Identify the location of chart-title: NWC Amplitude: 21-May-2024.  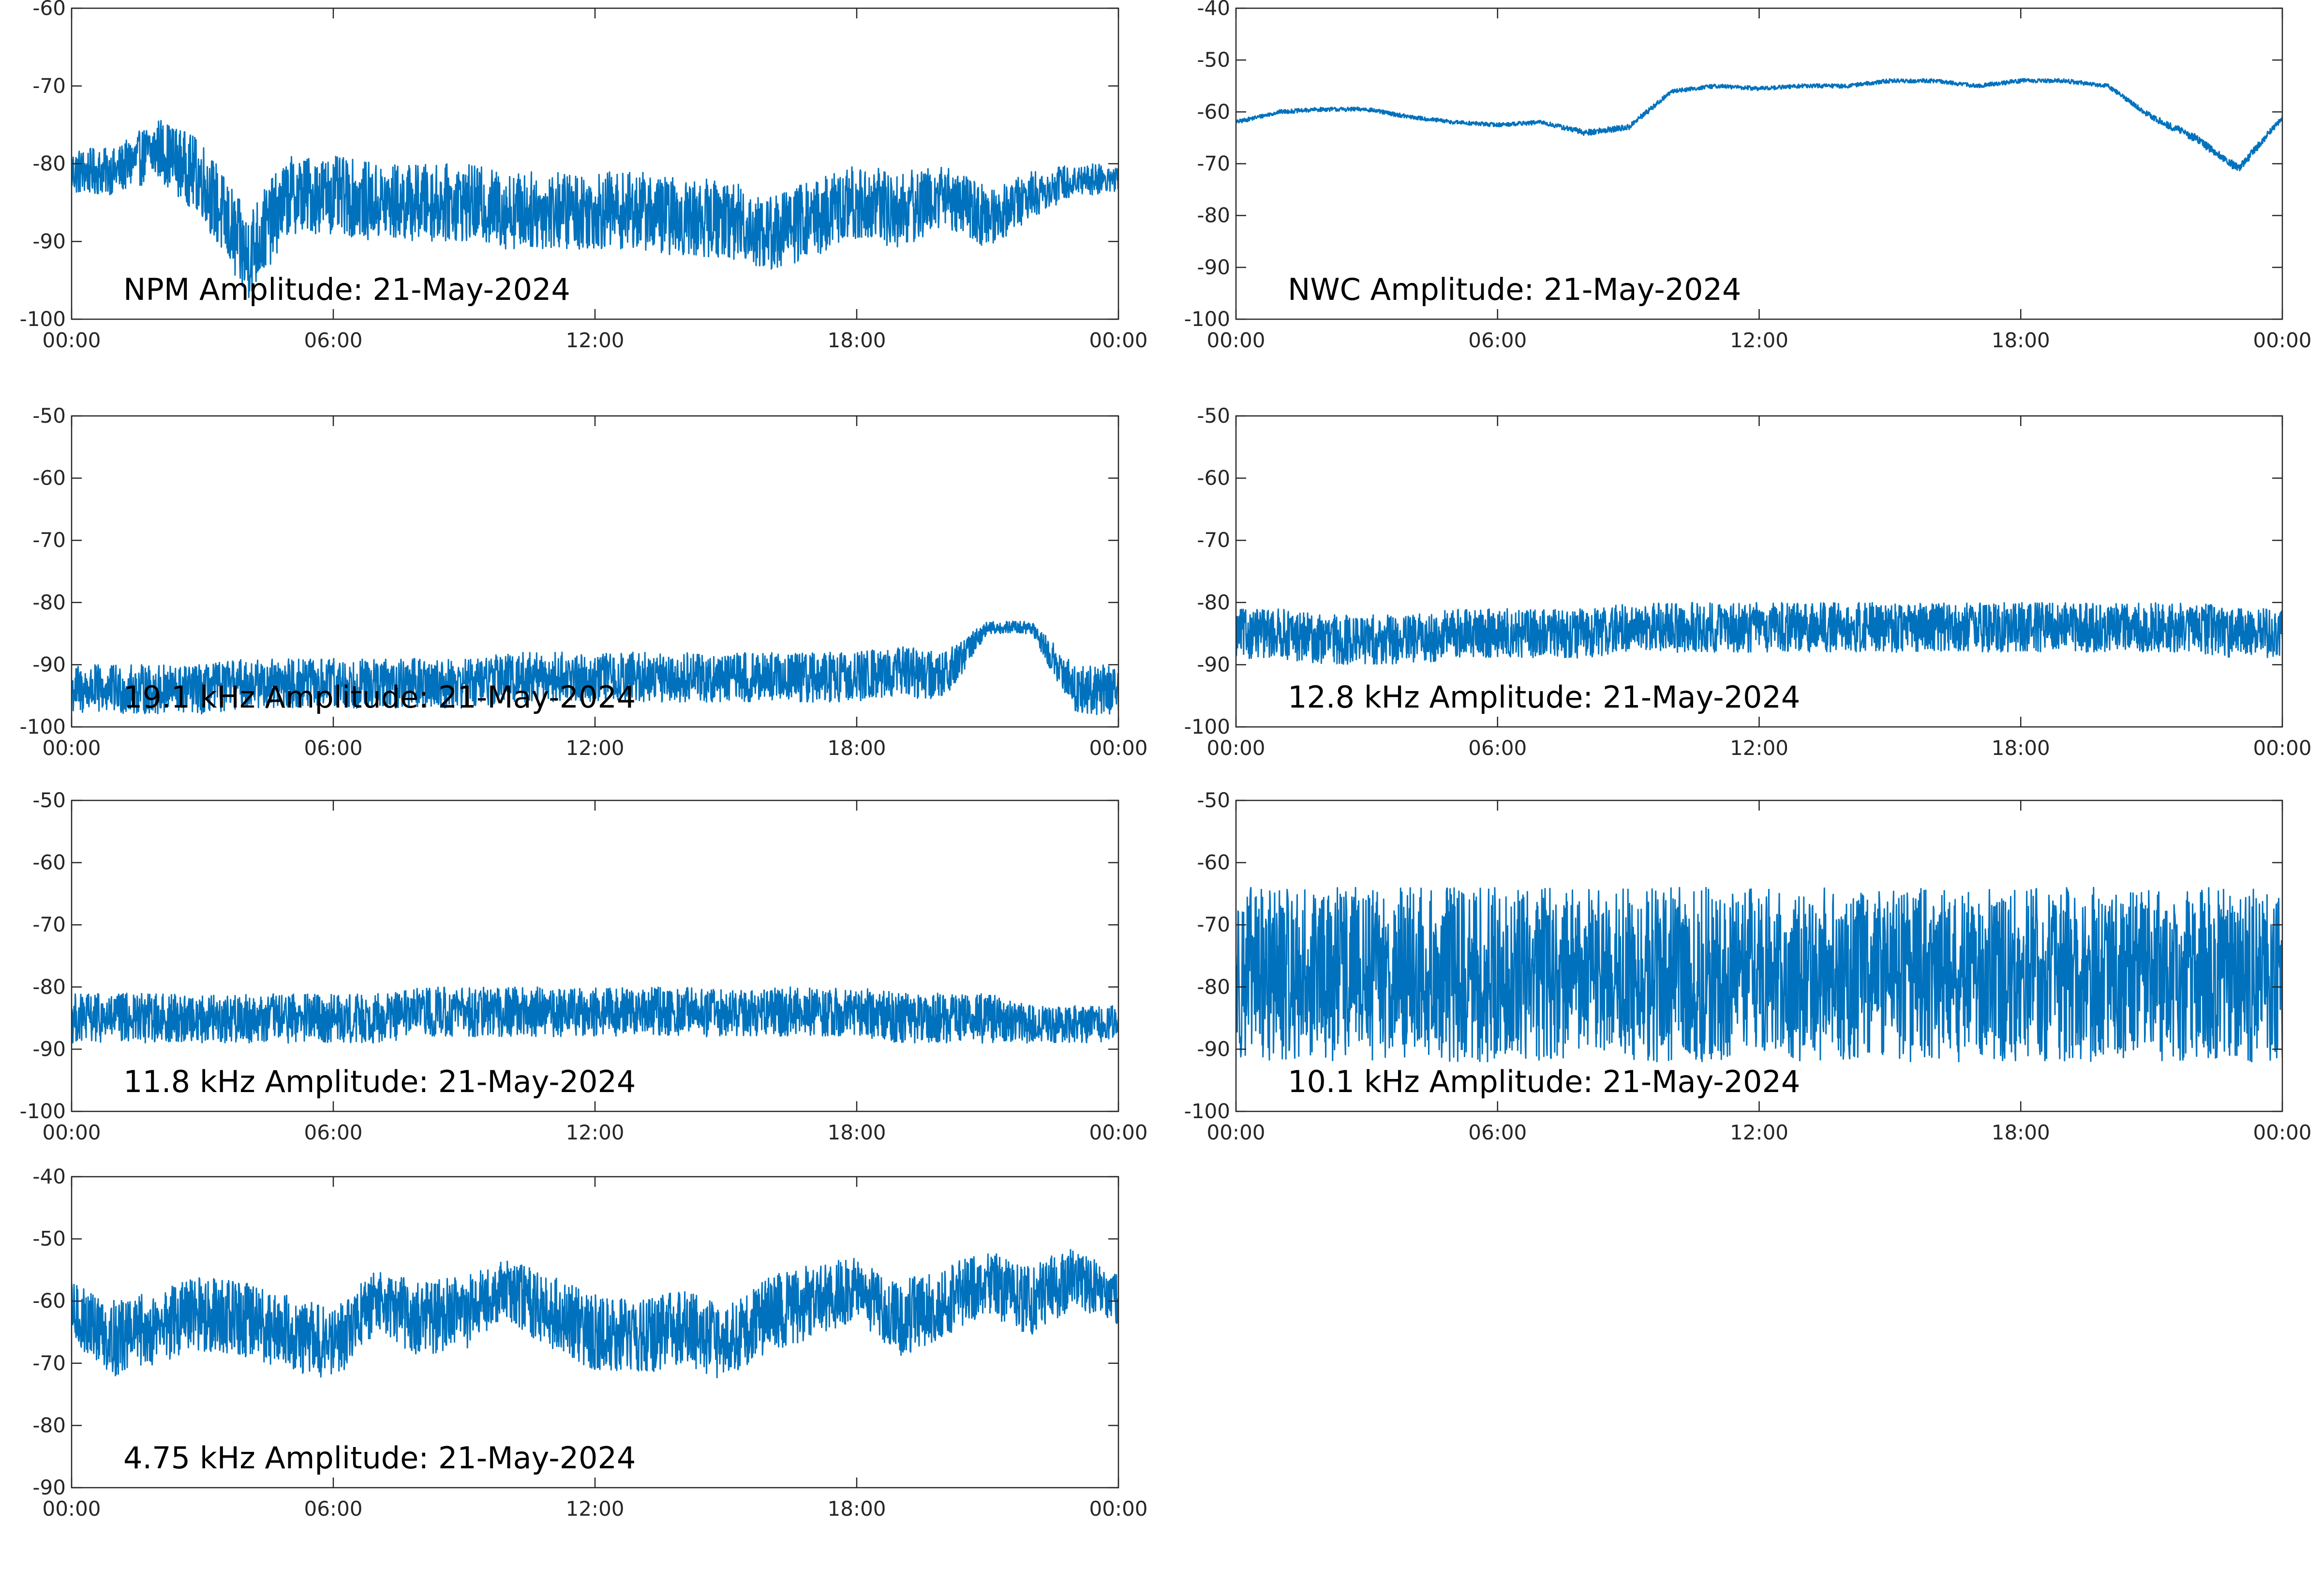
(1515, 289).